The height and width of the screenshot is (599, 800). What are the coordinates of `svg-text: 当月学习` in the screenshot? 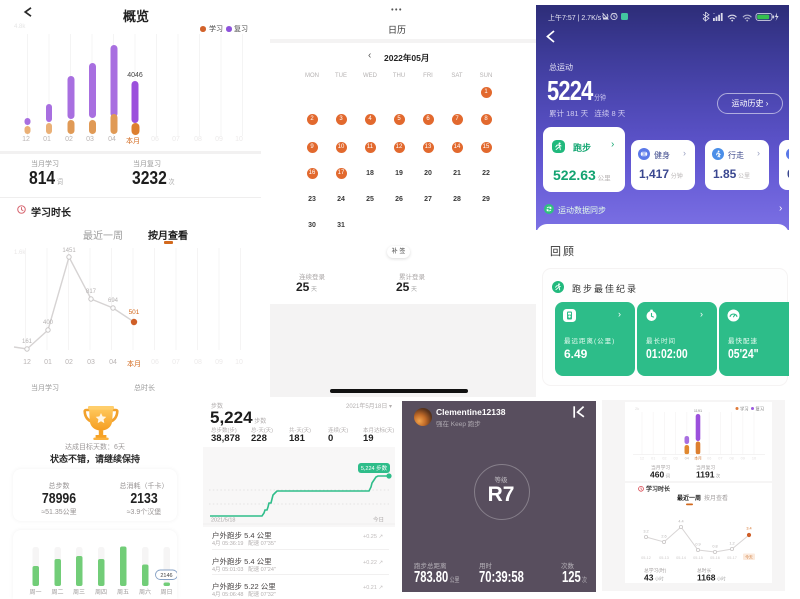 It's located at (660, 467).